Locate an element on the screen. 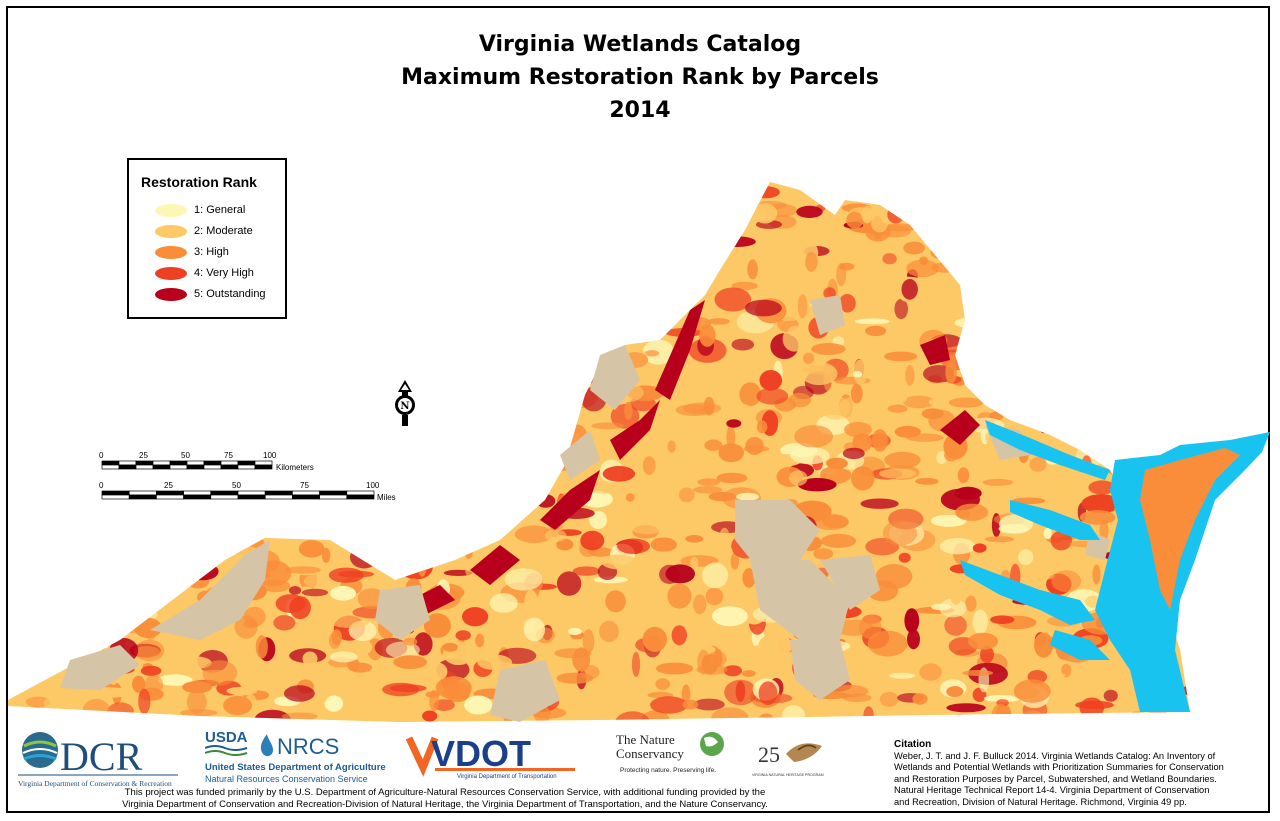  legend-label: 1: General is located at coordinates (220, 210).